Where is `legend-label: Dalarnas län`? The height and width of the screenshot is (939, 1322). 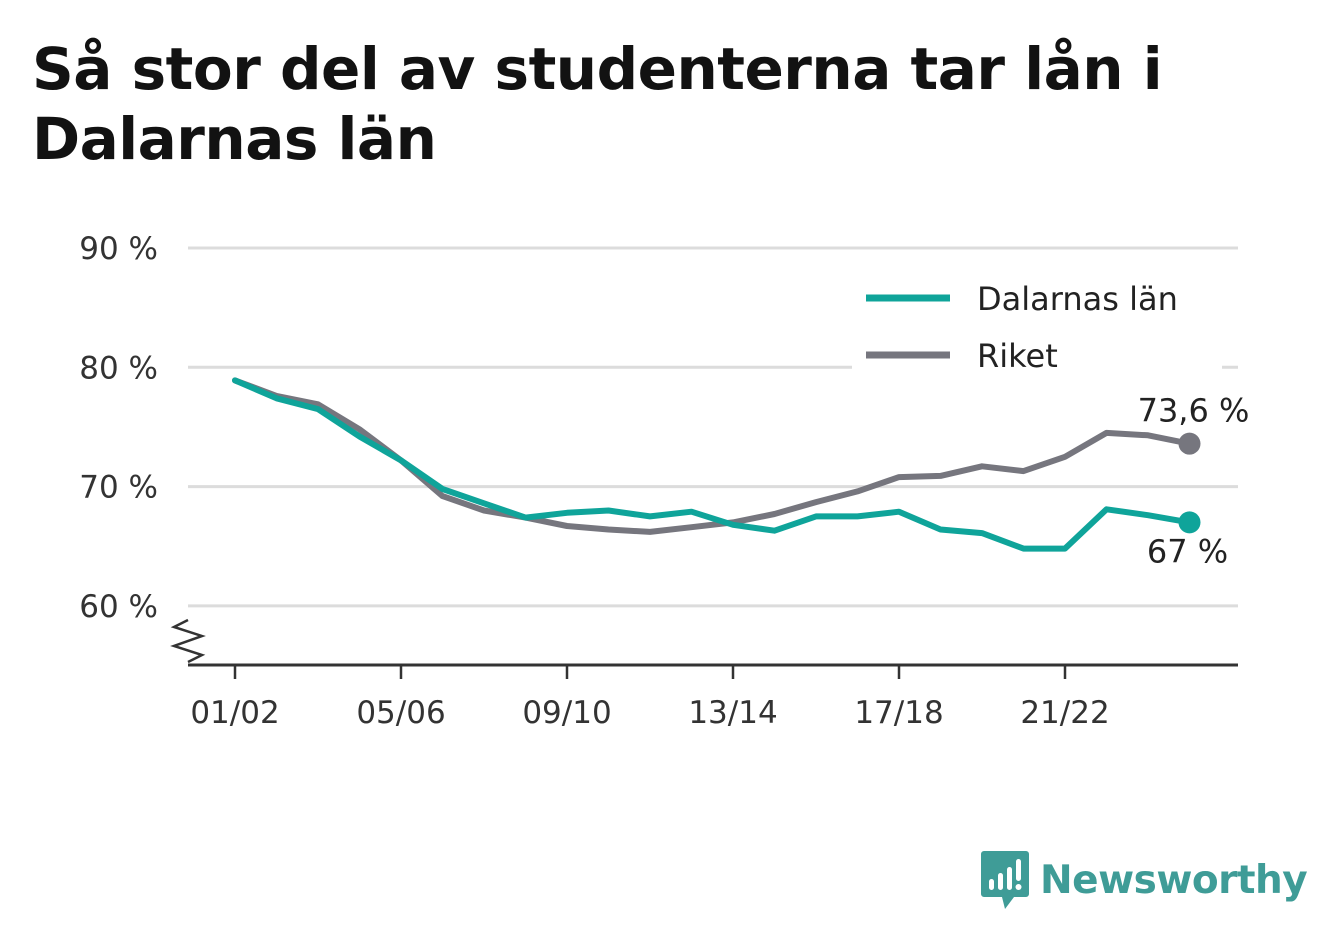
legend-label: Dalarnas län is located at coordinates (1077, 299).